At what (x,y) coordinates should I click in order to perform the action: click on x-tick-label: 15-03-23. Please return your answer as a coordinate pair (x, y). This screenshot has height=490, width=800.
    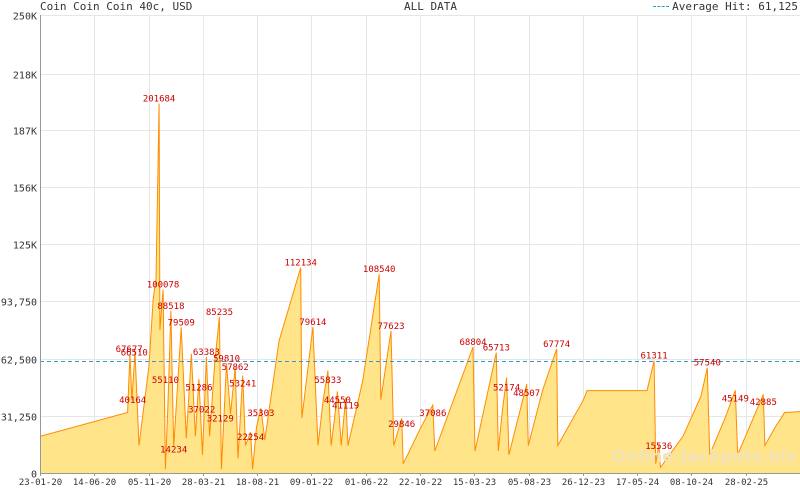
    Looking at the image, I should click on (474, 483).